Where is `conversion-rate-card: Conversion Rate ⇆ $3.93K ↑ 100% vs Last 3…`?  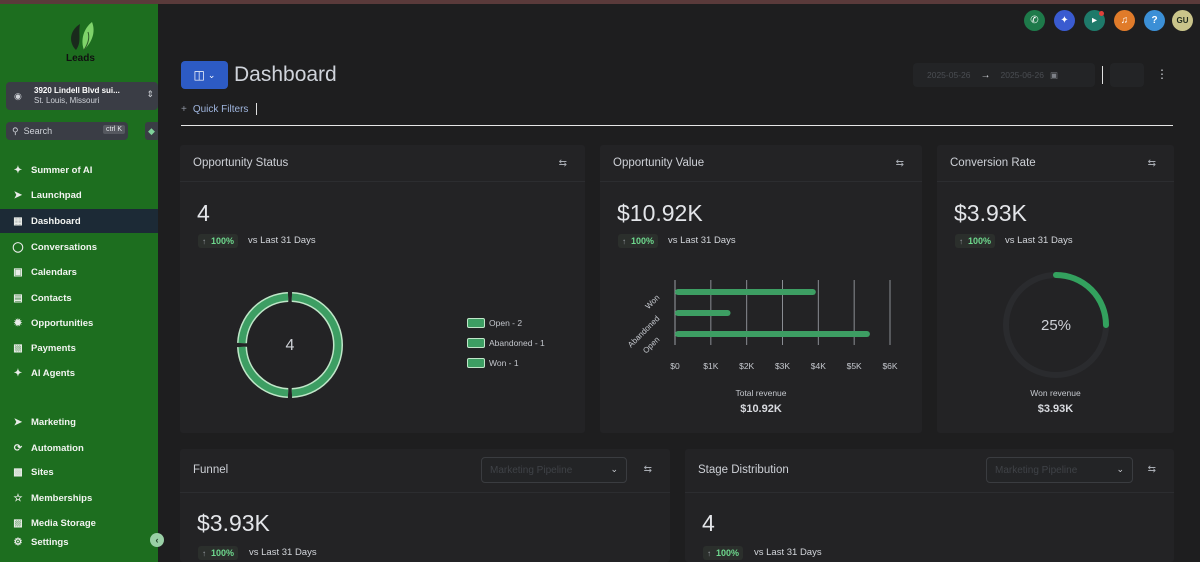 conversion-rate-card: Conversion Rate ⇆ $3.93K ↑ 100% vs Last 3… is located at coordinates (1055, 289).